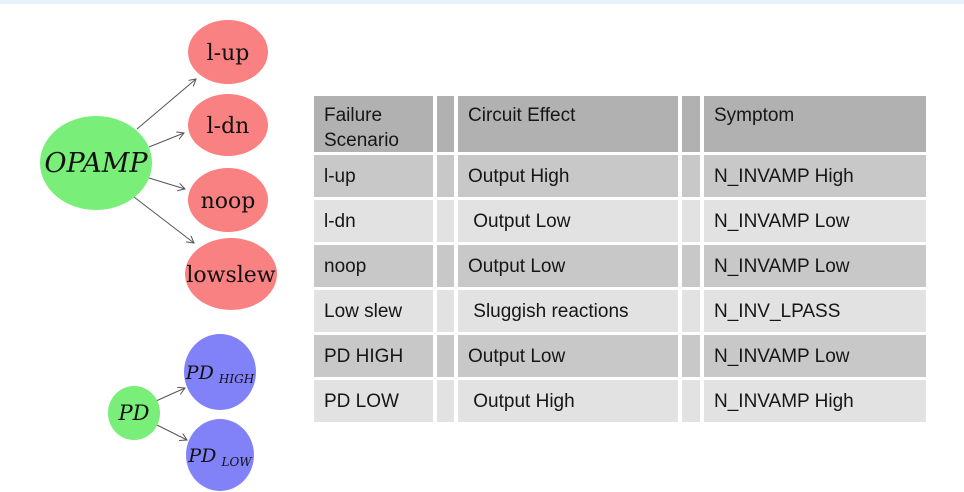  I want to click on node-pd-low, so click(220, 455).